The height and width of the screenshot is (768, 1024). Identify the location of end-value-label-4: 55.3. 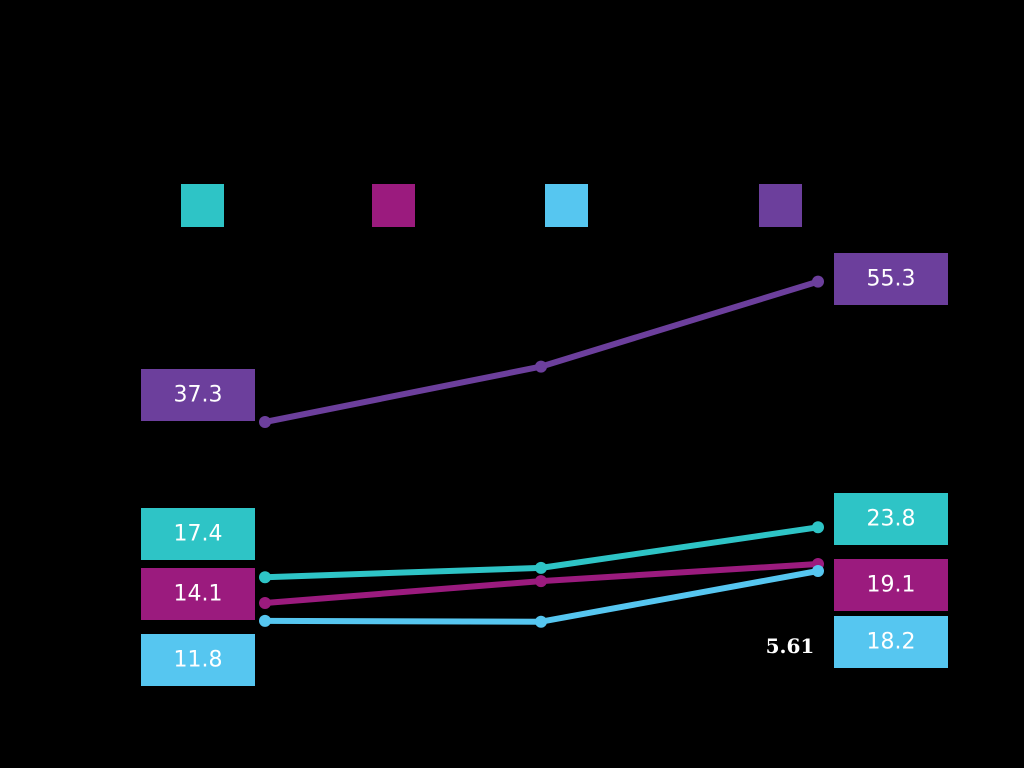
(891, 279).